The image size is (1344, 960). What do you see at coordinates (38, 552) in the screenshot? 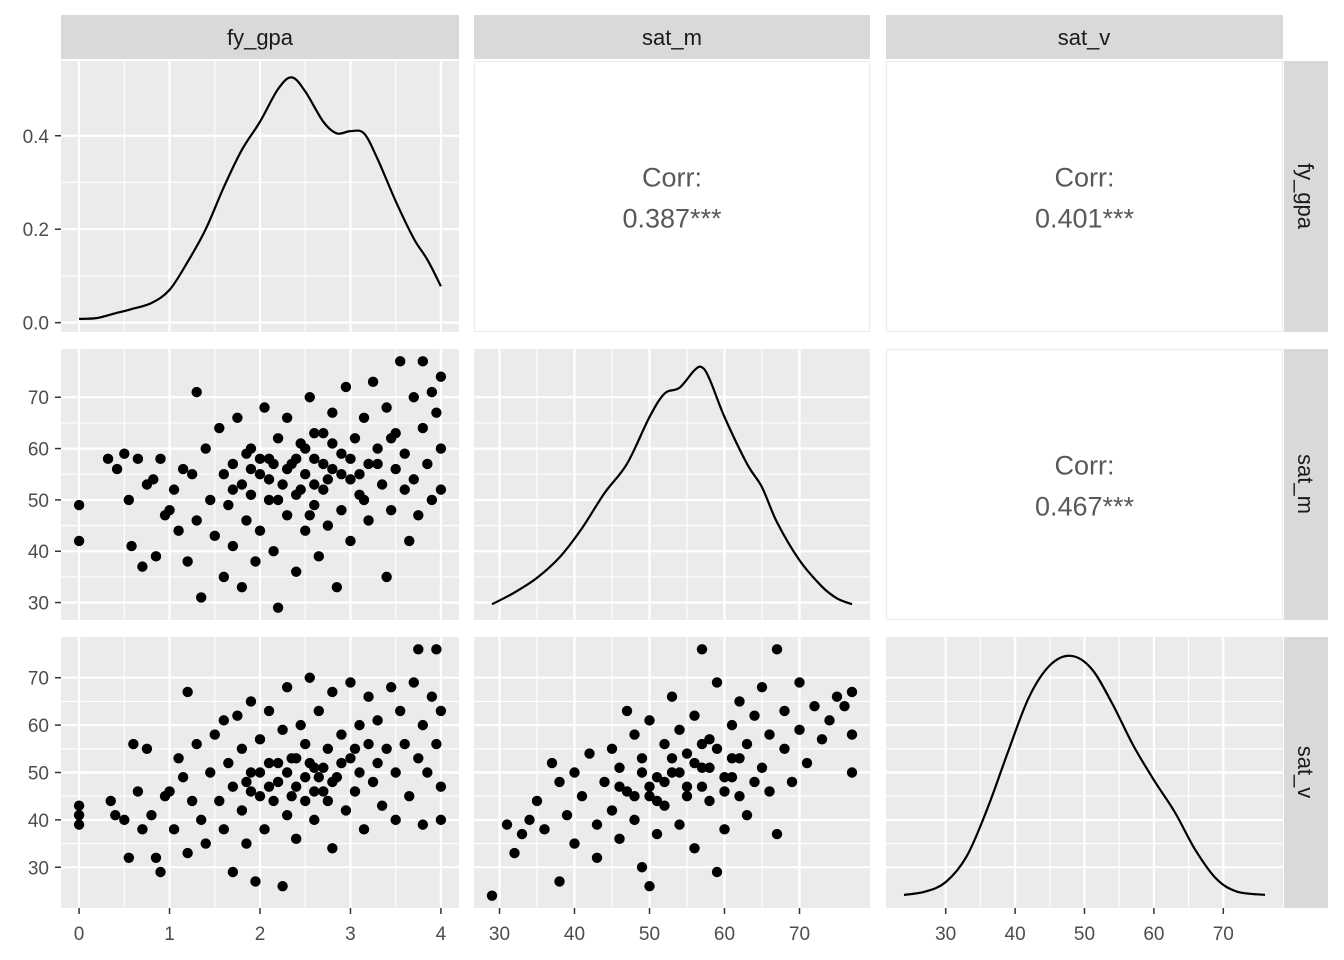
I see `y-tick-label: 40` at bounding box center [38, 552].